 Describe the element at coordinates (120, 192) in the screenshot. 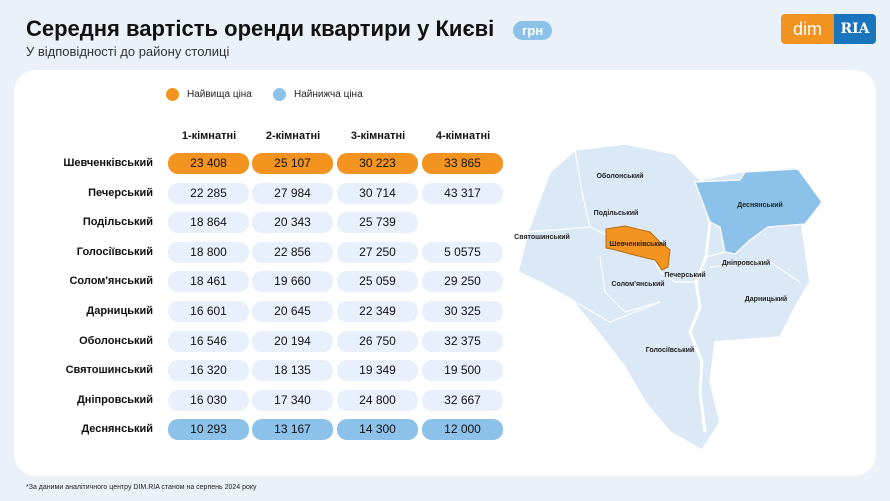

I see `district-label: Печерський` at that location.